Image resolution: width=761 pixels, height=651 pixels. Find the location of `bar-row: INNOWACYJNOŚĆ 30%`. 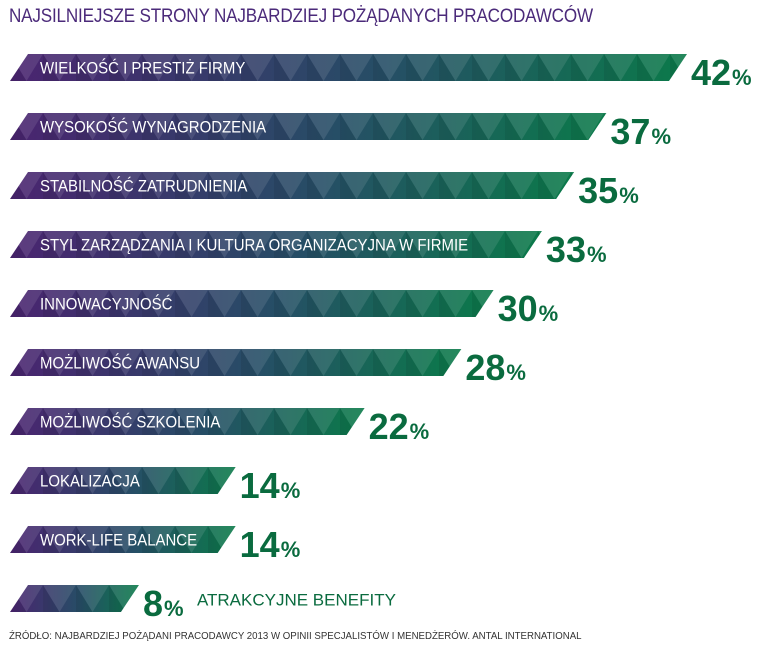

bar-row: INNOWACYJNOŚĆ 30% is located at coordinates (284, 308).